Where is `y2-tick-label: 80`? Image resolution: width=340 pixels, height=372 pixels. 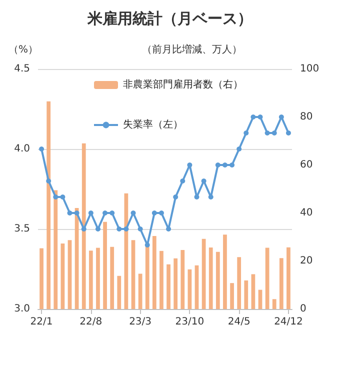
y2-tick-label: 80 is located at coordinates (306, 117).